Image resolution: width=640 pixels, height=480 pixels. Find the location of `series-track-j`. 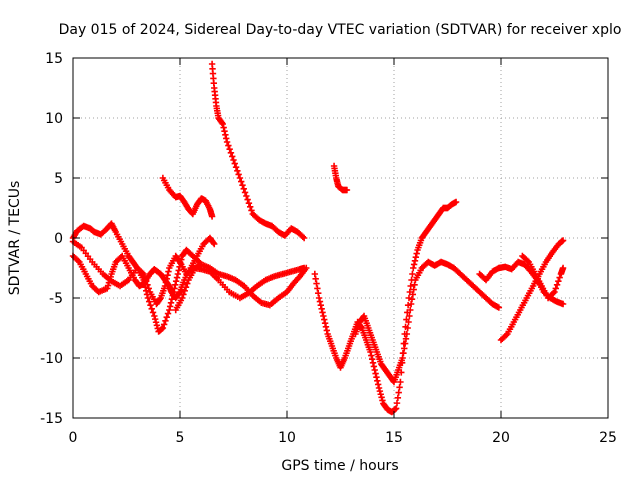

series-track-j is located at coordinates (521, 283).